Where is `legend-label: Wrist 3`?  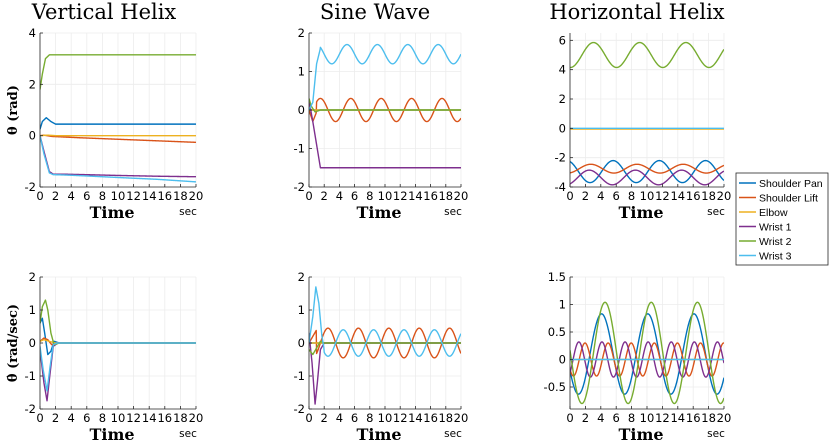
legend-label: Wrist 3 is located at coordinates (775, 257).